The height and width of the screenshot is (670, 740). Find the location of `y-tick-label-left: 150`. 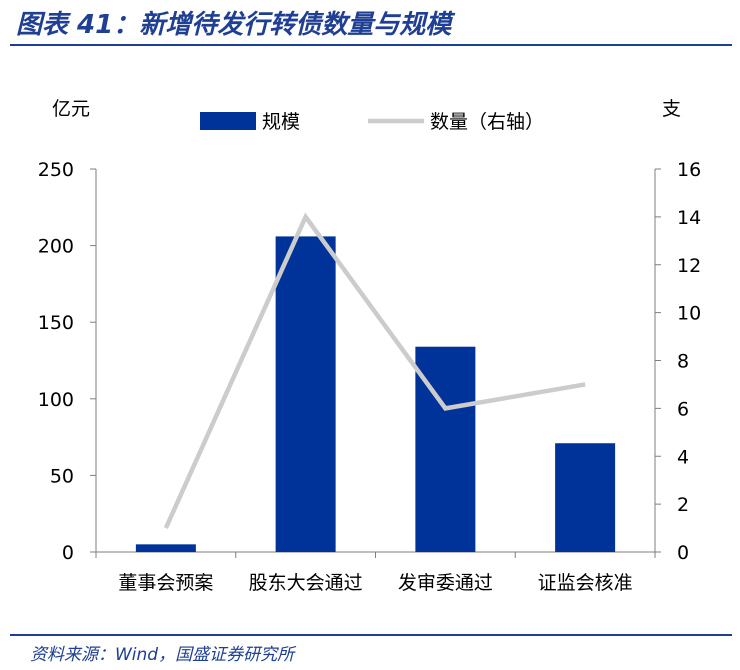

y-tick-label-left: 150 is located at coordinates (56, 323).